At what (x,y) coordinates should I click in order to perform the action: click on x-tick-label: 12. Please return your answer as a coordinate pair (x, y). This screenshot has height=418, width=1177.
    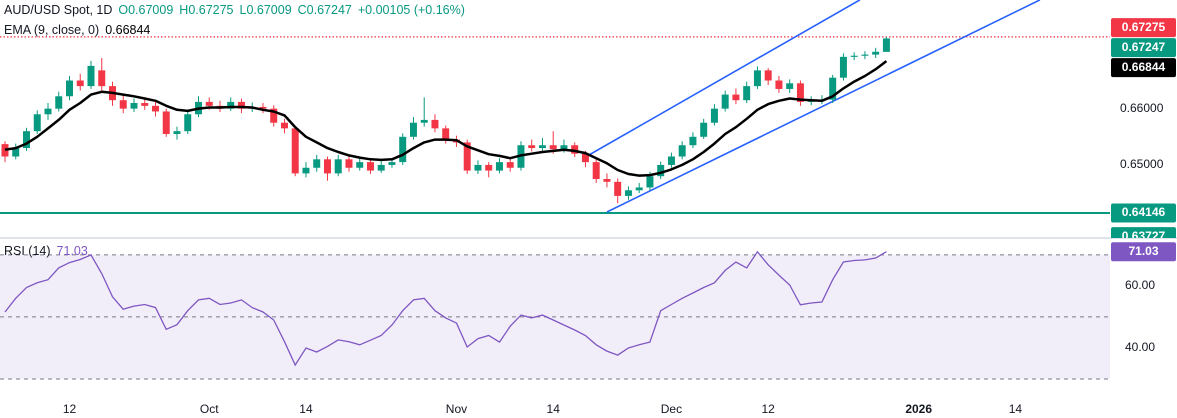
    Looking at the image, I should click on (70, 409).